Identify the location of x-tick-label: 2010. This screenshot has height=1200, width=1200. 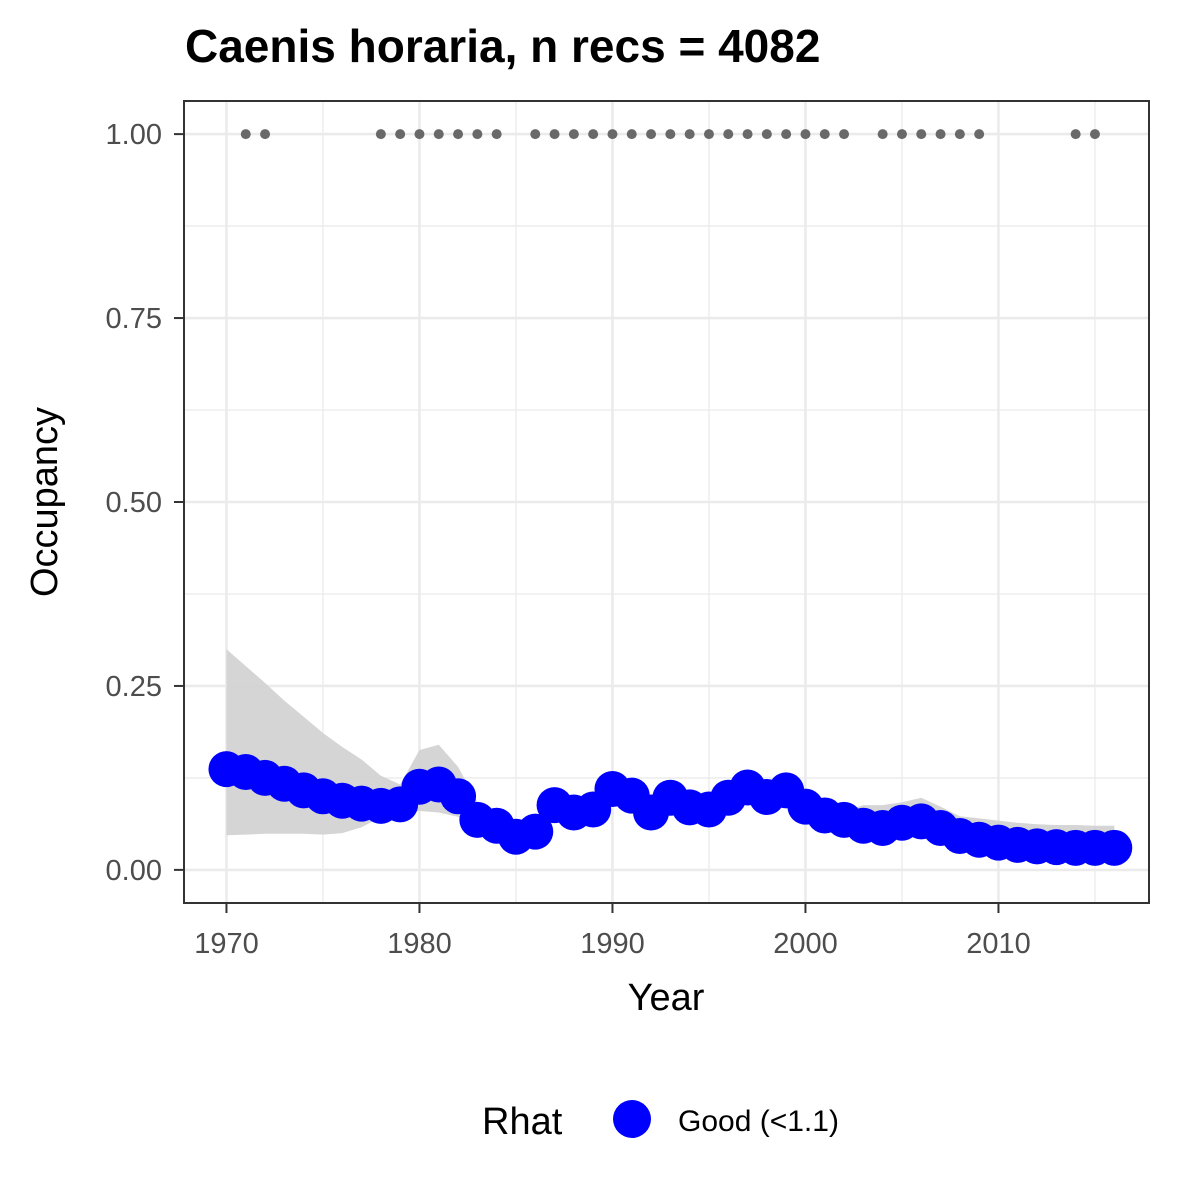
(998, 944).